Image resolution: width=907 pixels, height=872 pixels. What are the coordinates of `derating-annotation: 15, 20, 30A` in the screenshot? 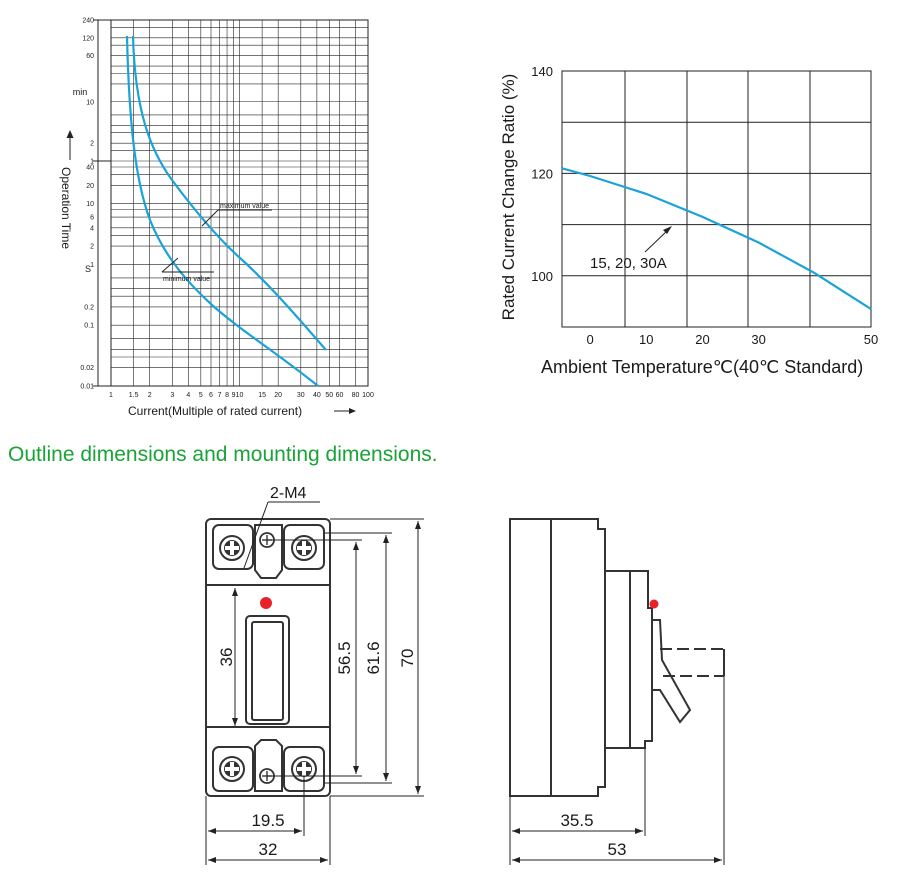 It's located at (628, 263).